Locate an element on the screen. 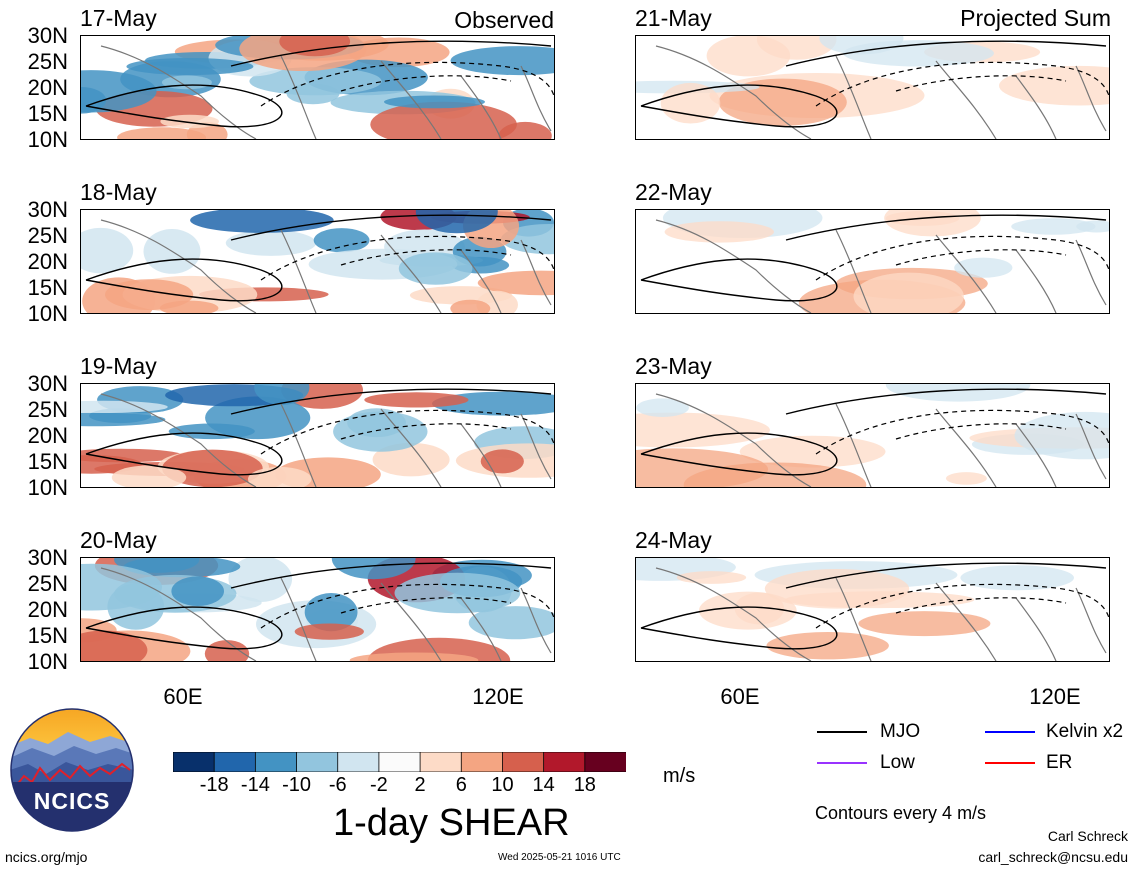  map-panel-20may is located at coordinates (317, 609).